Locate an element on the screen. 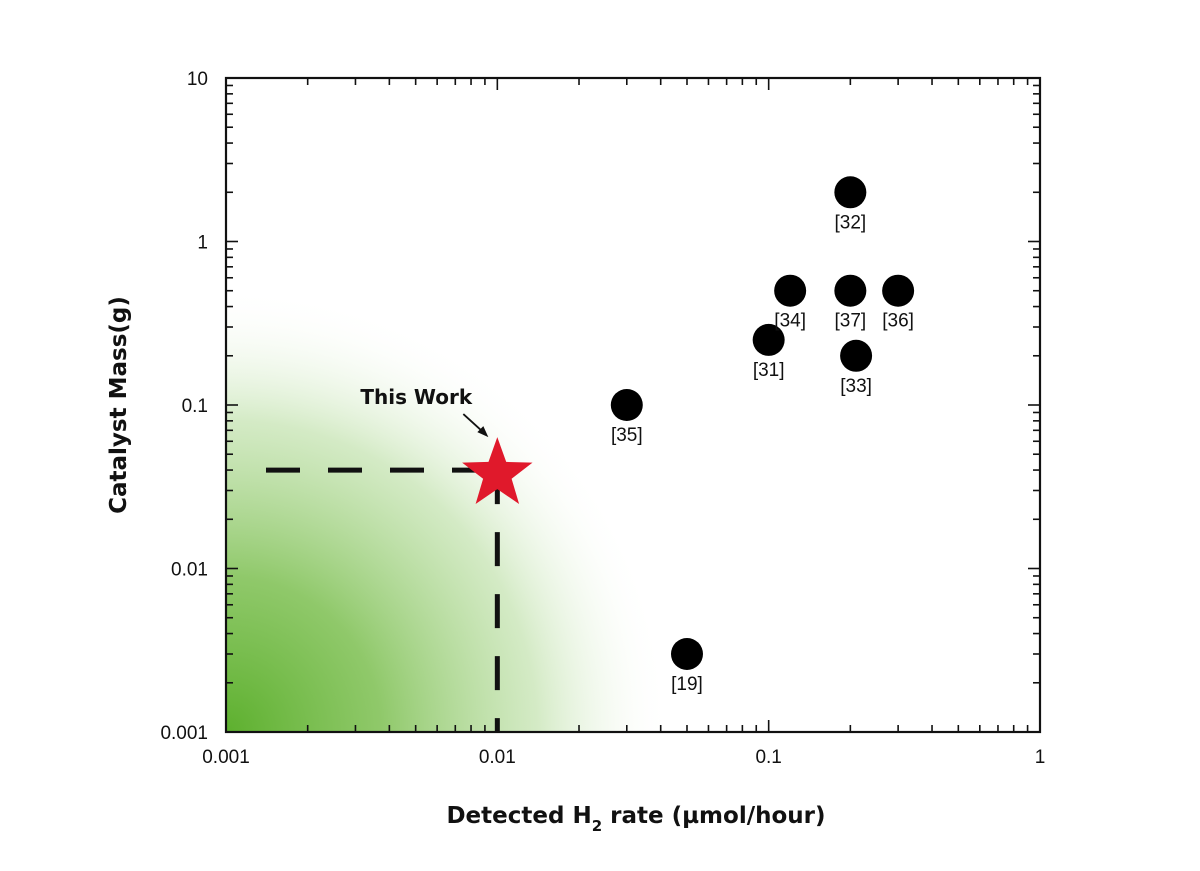  y-tick-label: 1 is located at coordinates (202, 243).